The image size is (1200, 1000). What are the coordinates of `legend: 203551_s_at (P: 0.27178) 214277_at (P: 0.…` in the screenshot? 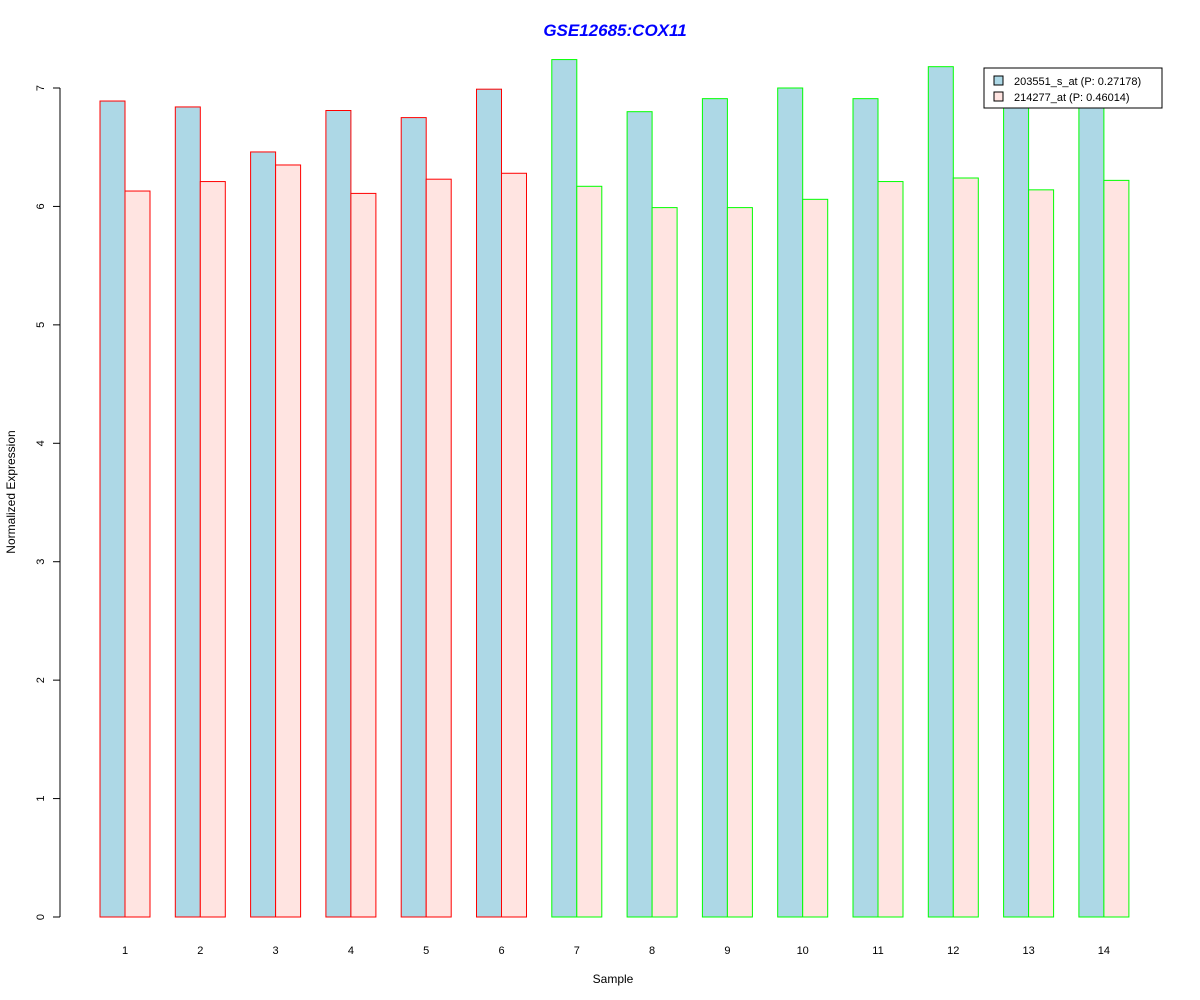 It's located at (1073, 88).